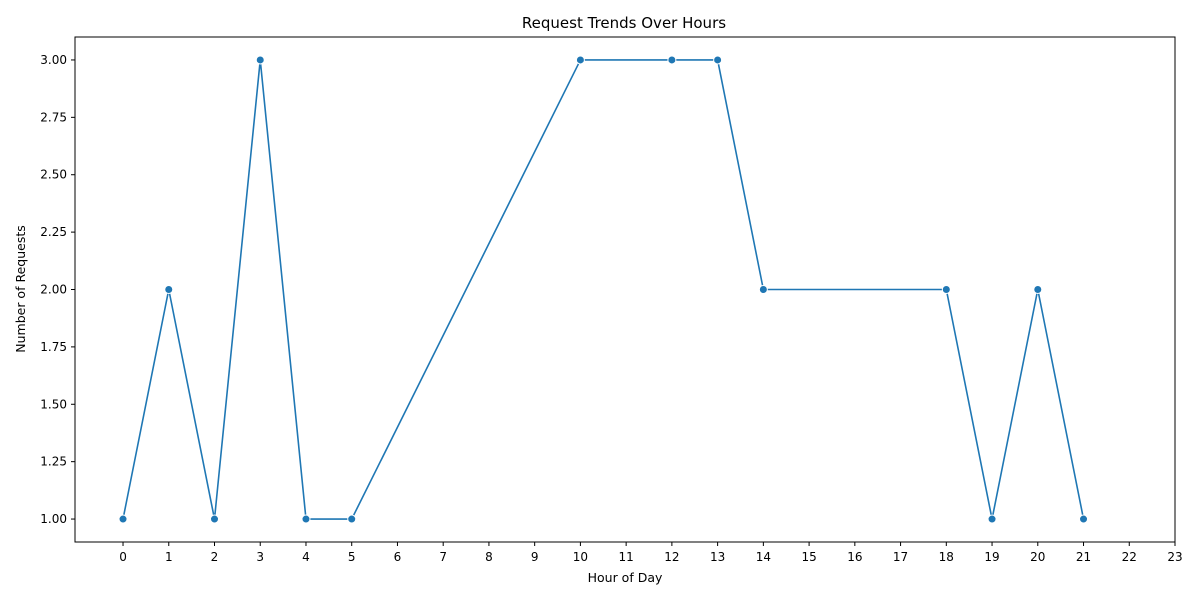  I want to click on x-tick-label: 5, so click(352, 557).